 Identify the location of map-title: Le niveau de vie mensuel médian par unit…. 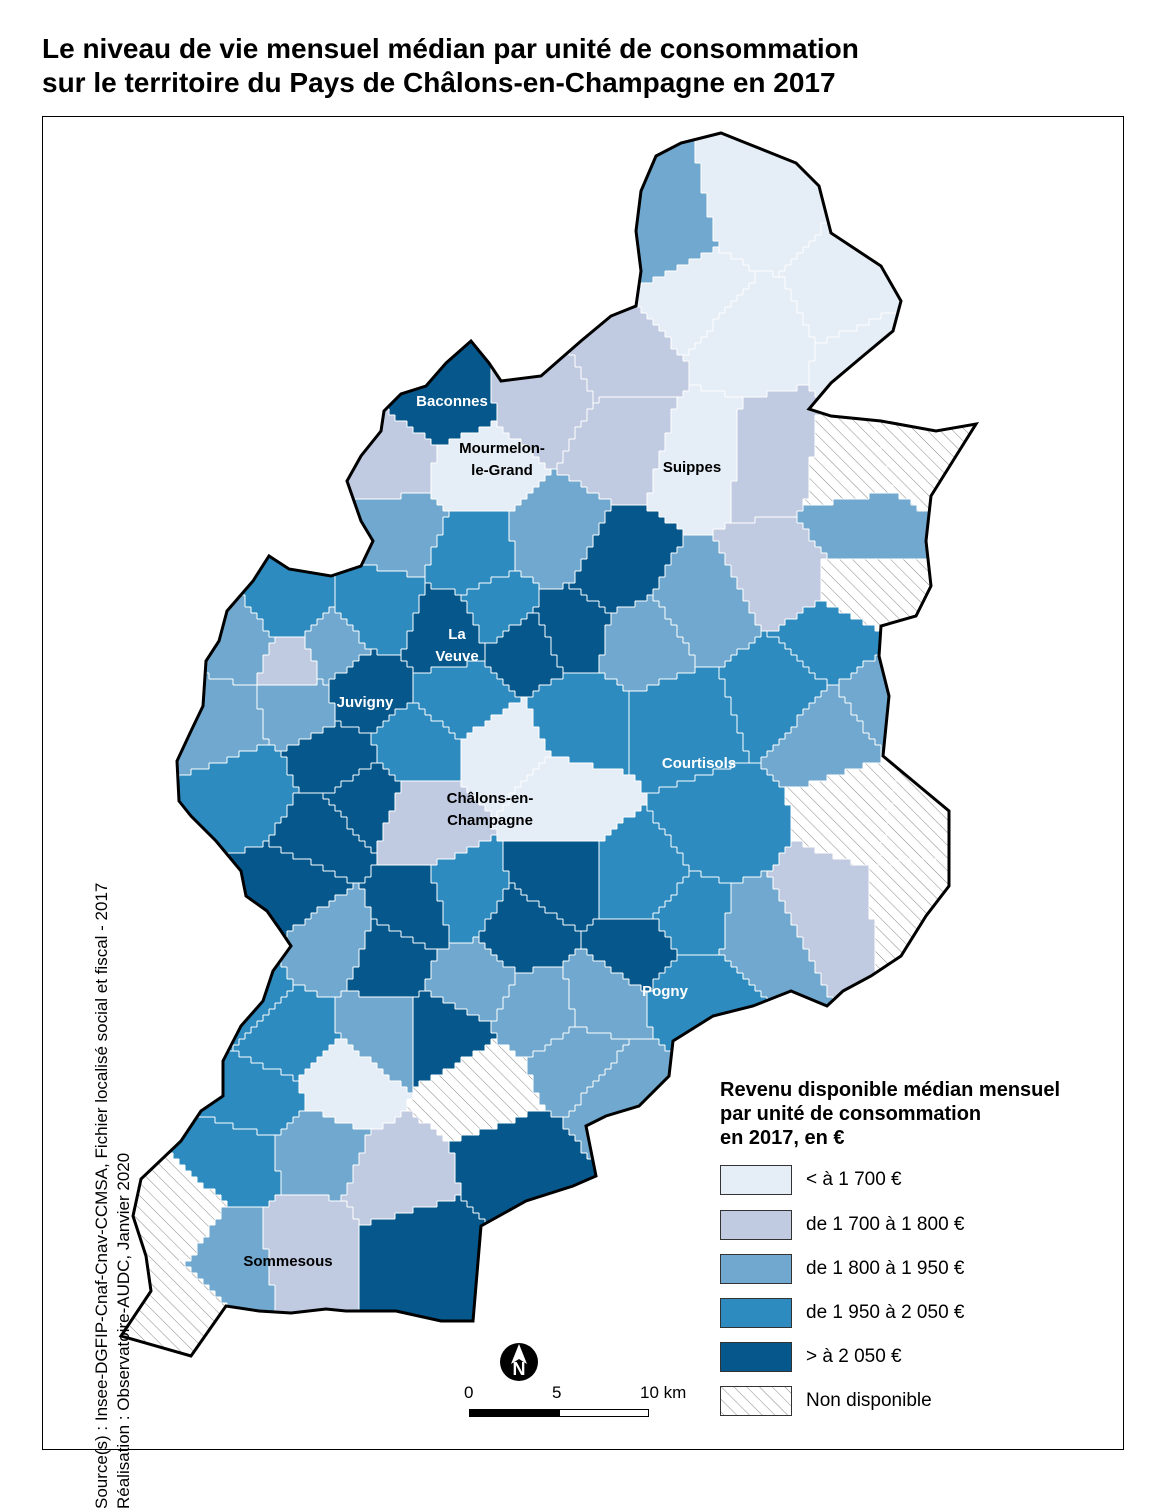
(592, 66).